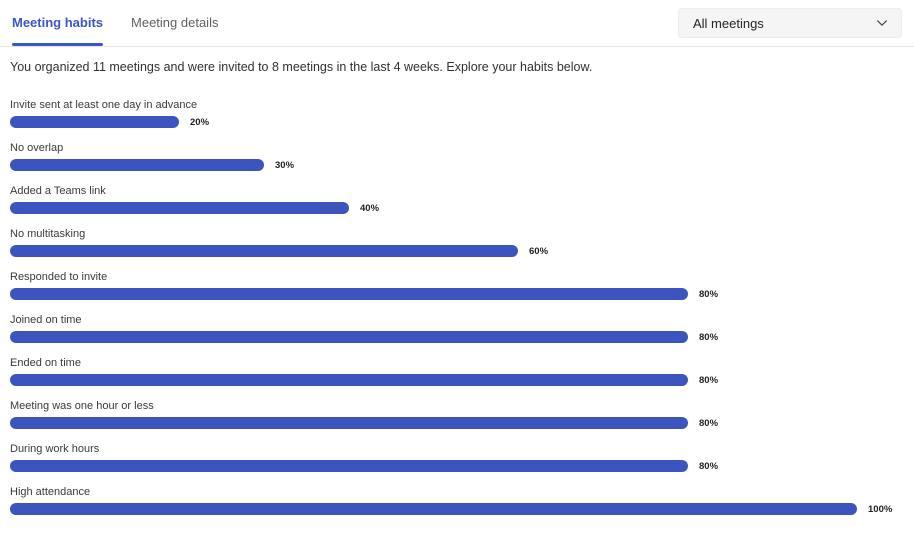 This screenshot has height=541, width=914. I want to click on habit-value: 60%, so click(539, 251).